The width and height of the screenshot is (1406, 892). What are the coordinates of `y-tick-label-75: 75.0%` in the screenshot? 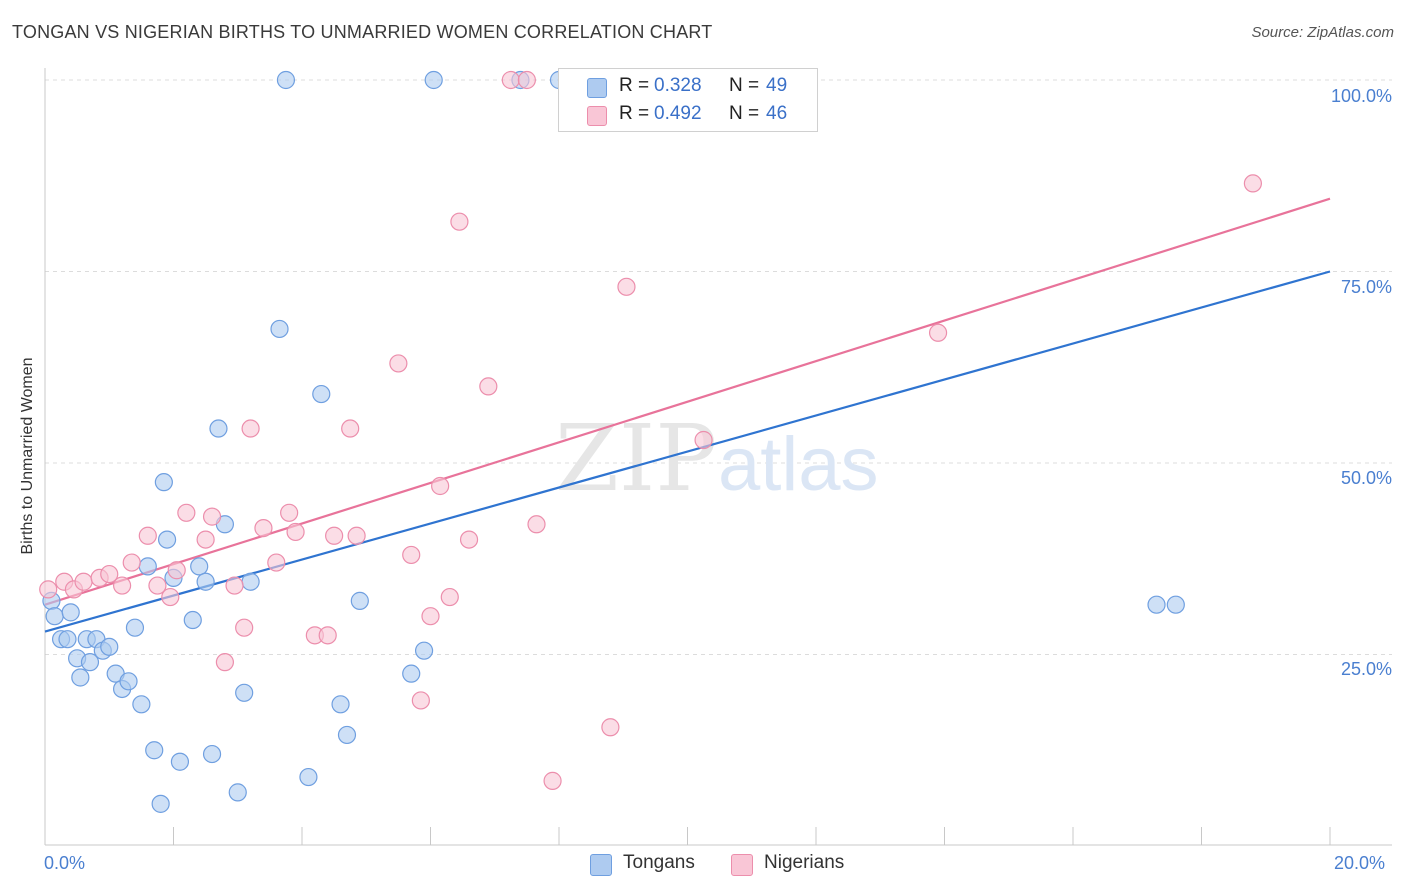 It's located at (1366, 287).